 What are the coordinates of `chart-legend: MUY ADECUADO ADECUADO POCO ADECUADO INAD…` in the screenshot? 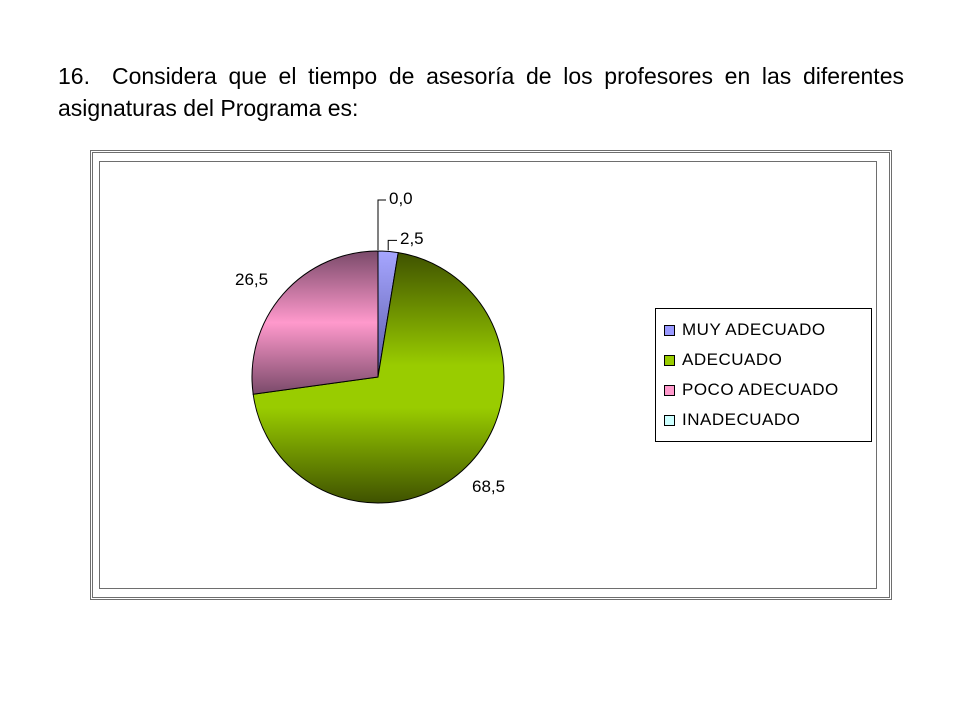 It's located at (763, 375).